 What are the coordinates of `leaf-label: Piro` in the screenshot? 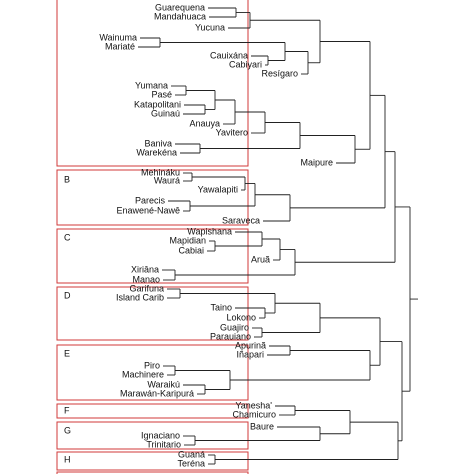 It's located at (152, 365).